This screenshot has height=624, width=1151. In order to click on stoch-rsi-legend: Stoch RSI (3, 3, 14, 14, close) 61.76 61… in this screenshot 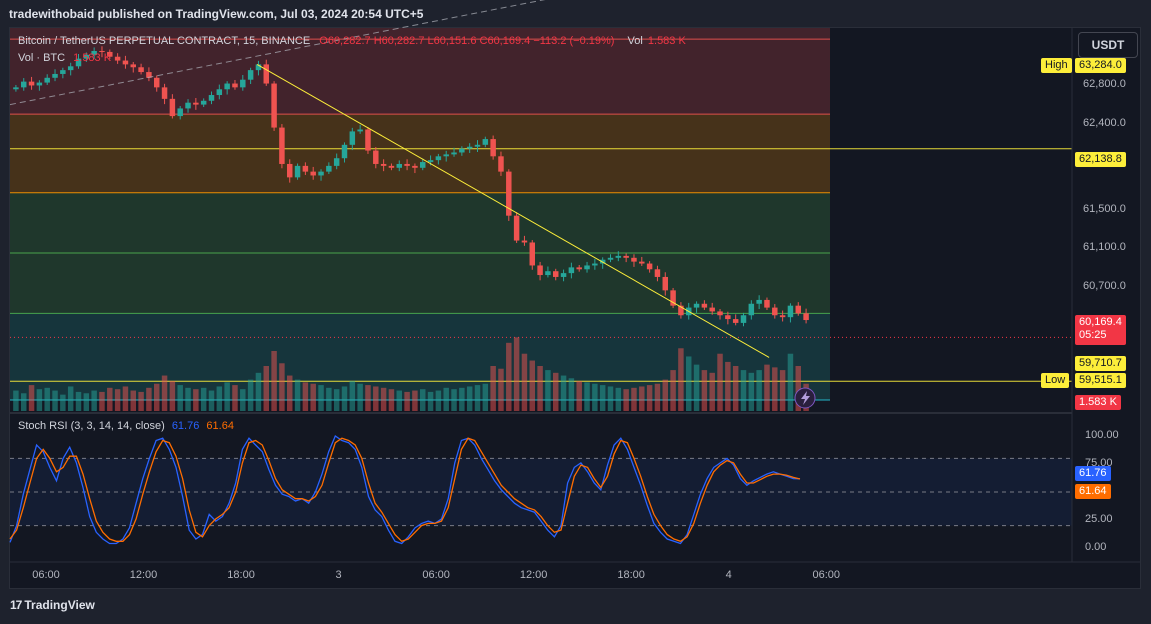, I will do `click(126, 426)`.